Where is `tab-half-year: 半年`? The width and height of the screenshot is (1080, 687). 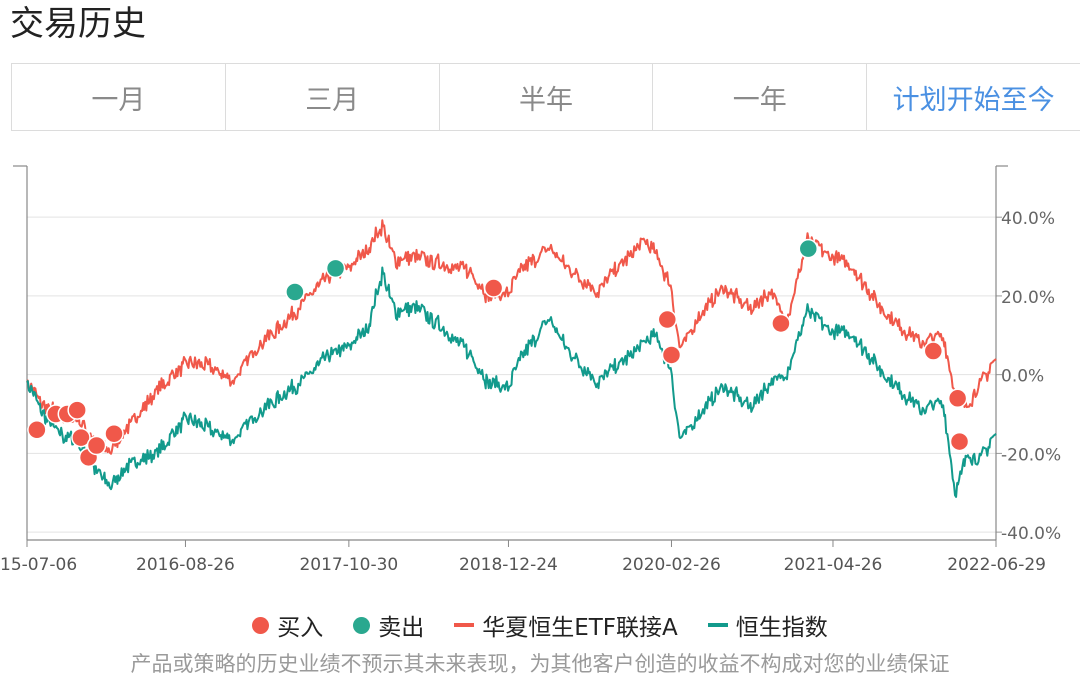
tab-half-year: 半年 is located at coordinates (545, 97).